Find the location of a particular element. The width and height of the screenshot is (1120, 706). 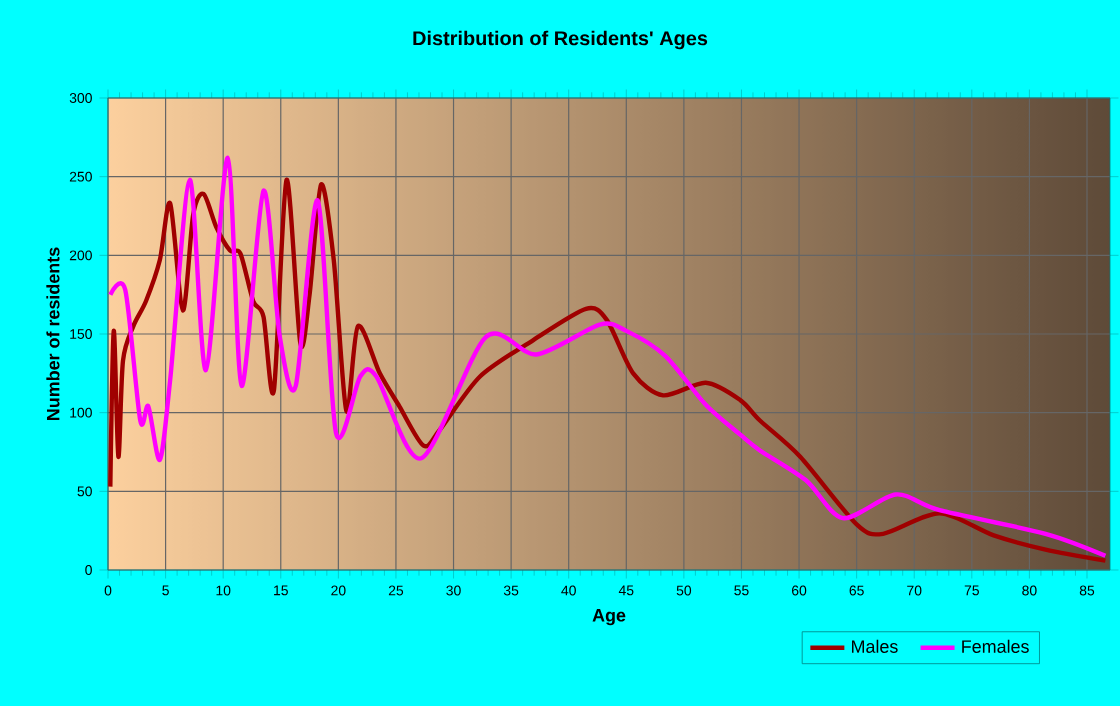

y-axis-title: Number of residents is located at coordinates (53, 333).